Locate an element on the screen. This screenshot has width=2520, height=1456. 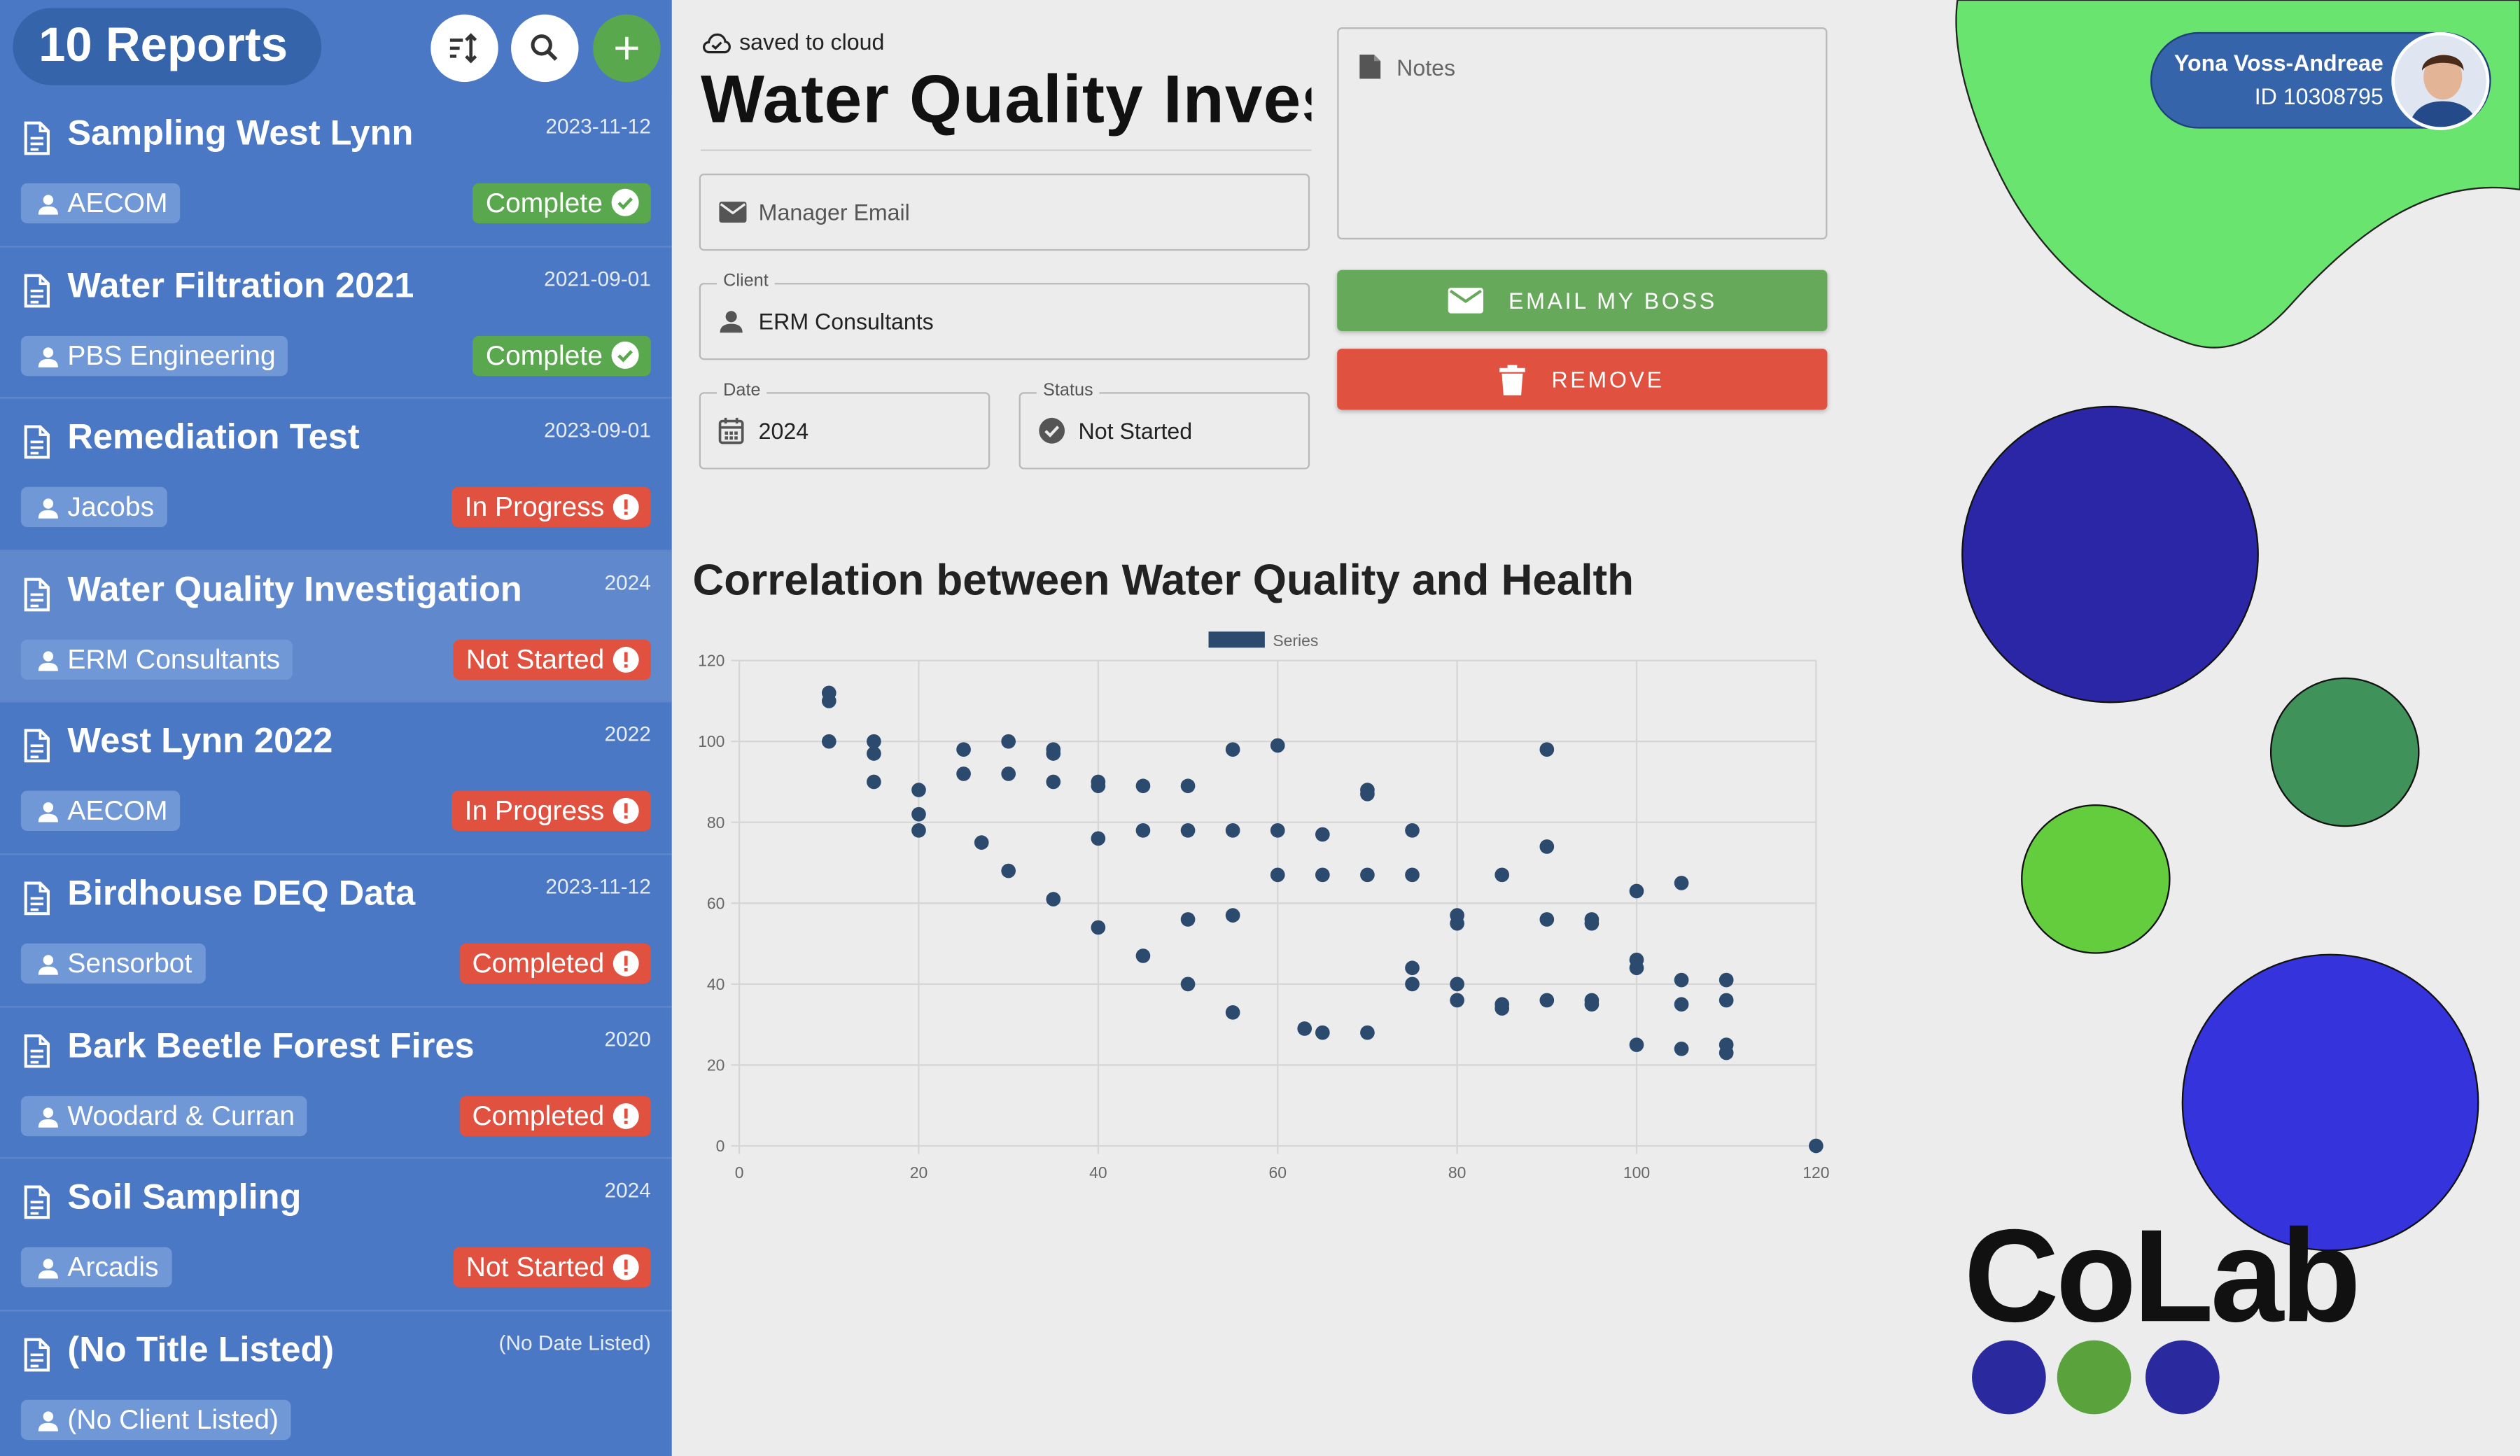
client-chip: AECOM is located at coordinates (100, 203).